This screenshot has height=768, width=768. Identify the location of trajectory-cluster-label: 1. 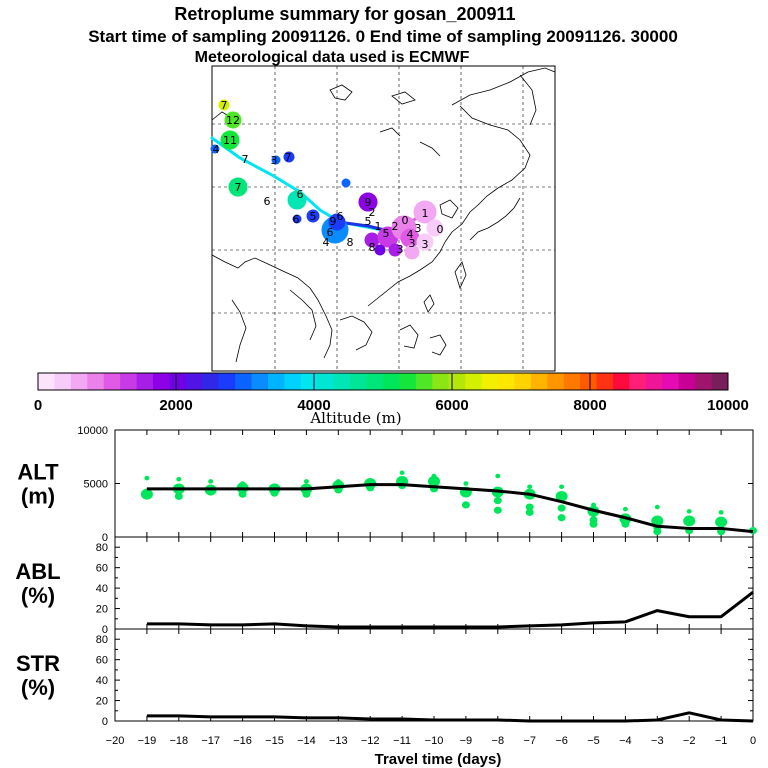
(425, 213).